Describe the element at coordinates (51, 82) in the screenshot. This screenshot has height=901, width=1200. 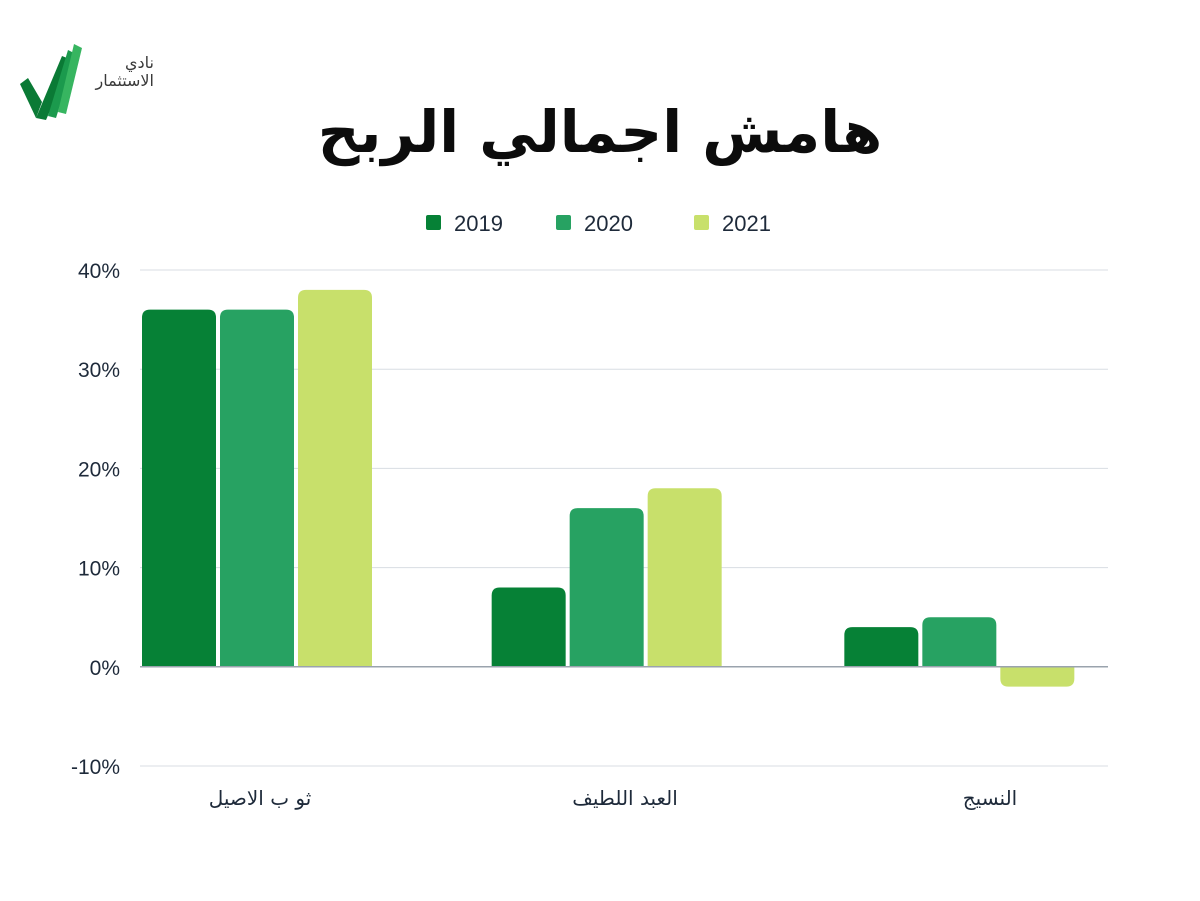
I see `logo-mark-icon` at that location.